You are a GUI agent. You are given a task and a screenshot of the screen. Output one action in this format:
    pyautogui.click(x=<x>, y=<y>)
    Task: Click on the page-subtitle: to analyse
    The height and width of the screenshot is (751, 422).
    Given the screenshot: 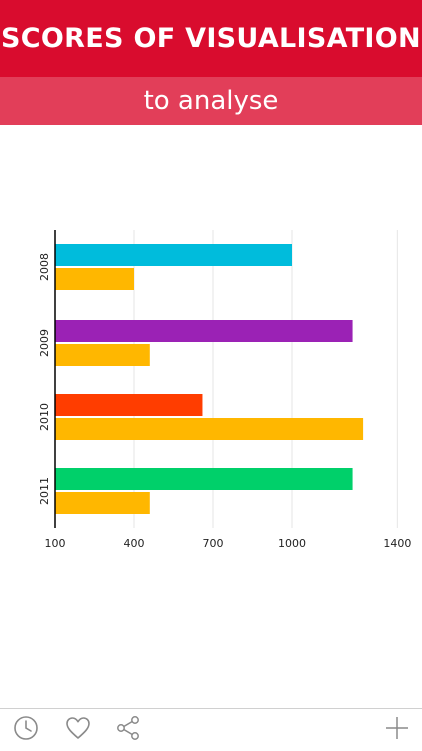 What is the action you would take?
    pyautogui.click(x=211, y=101)
    